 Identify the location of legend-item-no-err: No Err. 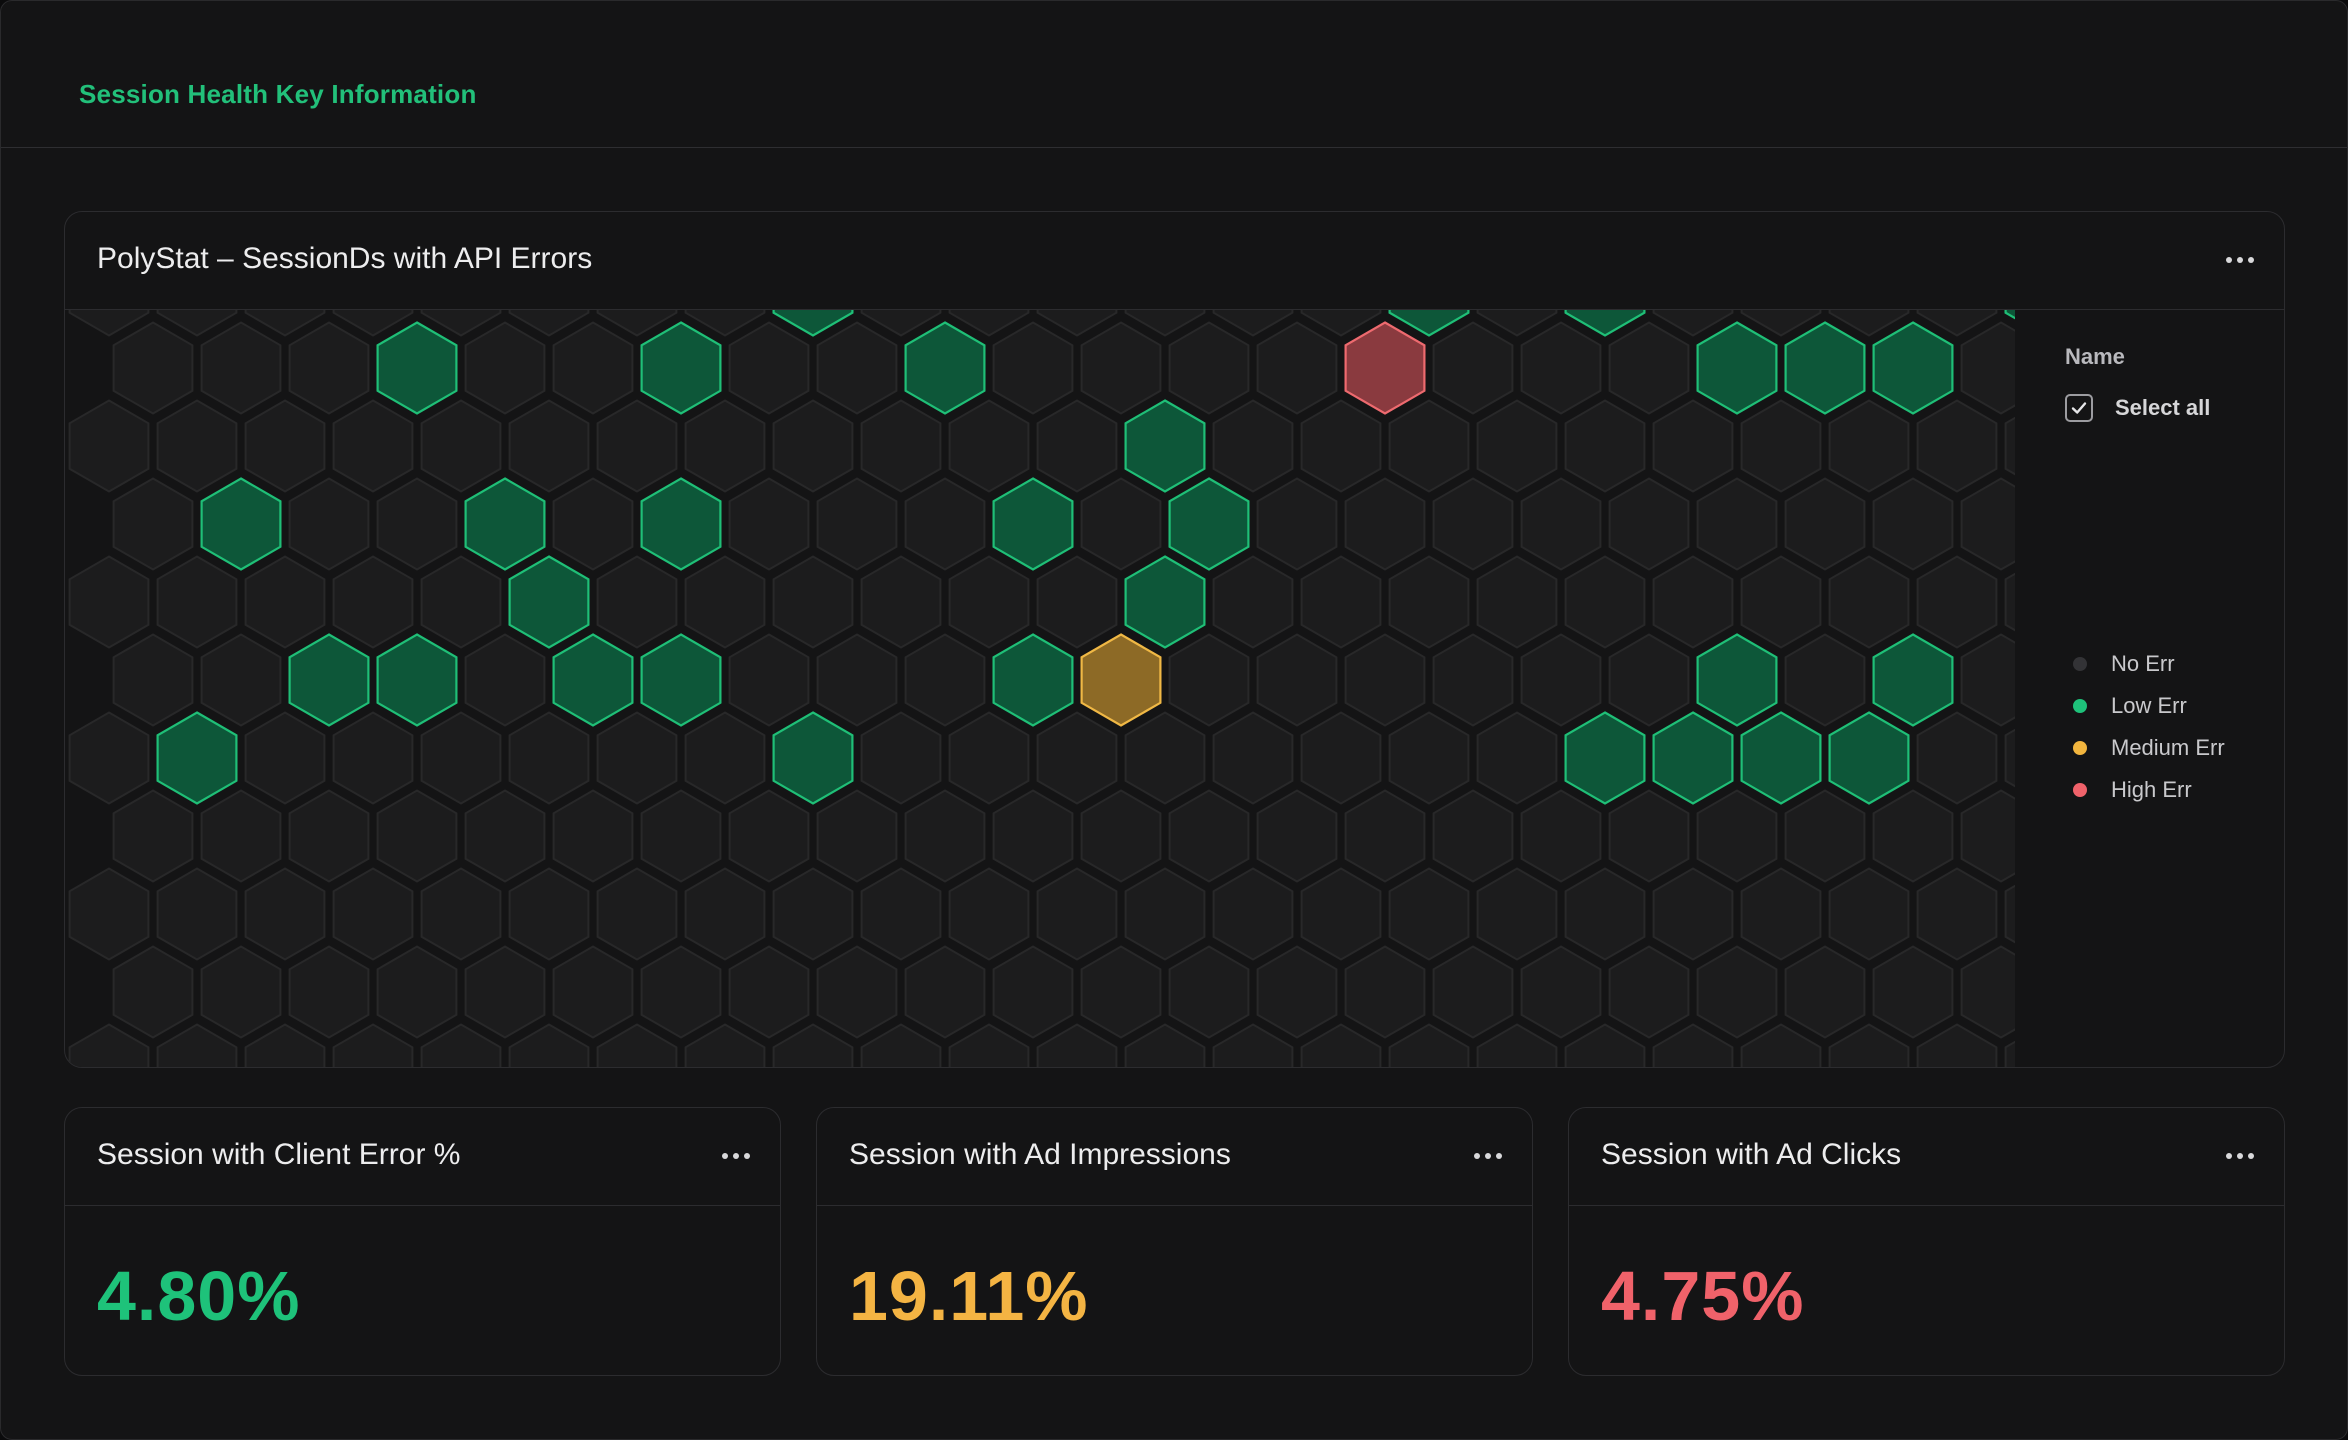
(2120, 664).